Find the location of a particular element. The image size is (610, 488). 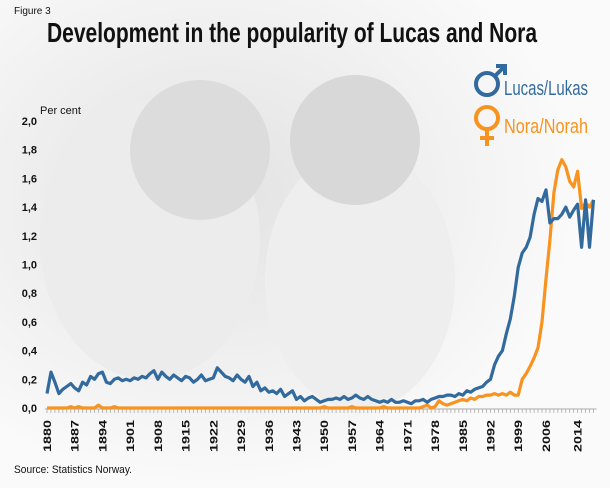

x-tick-label: 1901 is located at coordinates (131, 436).